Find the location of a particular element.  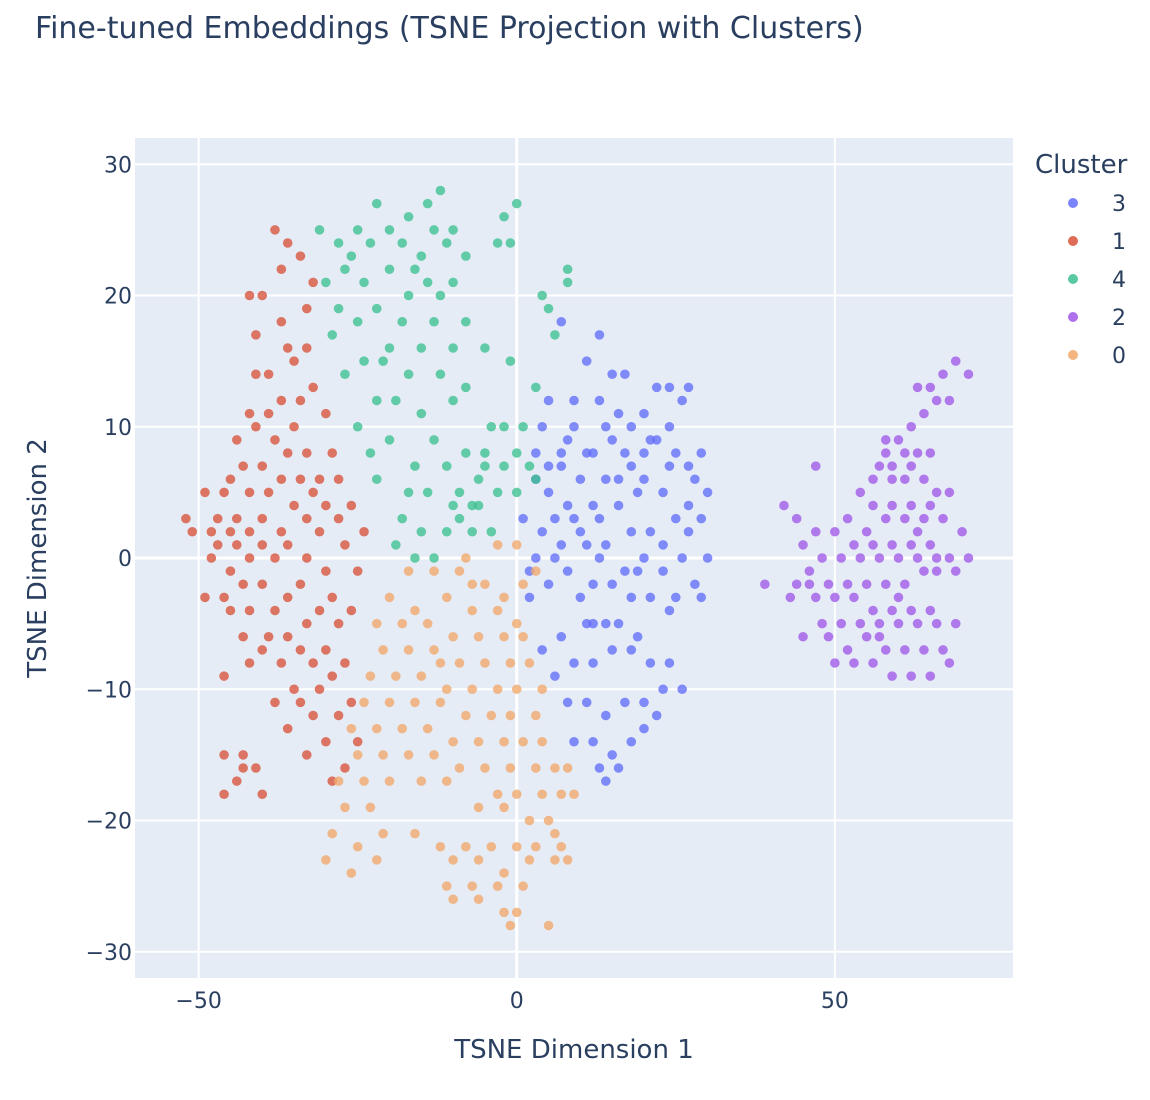

x-tick-label: 0 is located at coordinates (517, 1001).